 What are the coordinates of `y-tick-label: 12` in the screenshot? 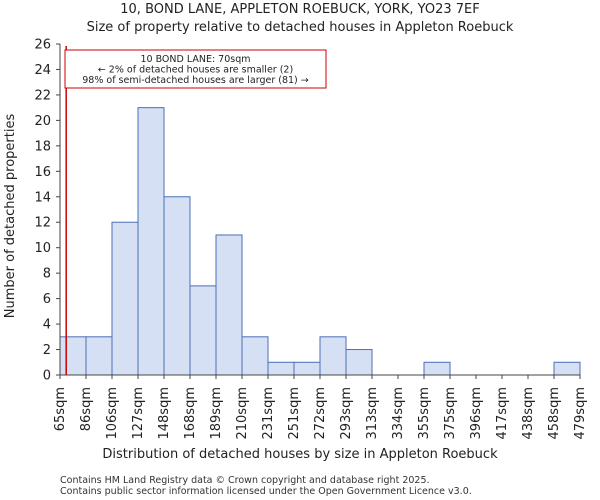 It's located at (42, 223).